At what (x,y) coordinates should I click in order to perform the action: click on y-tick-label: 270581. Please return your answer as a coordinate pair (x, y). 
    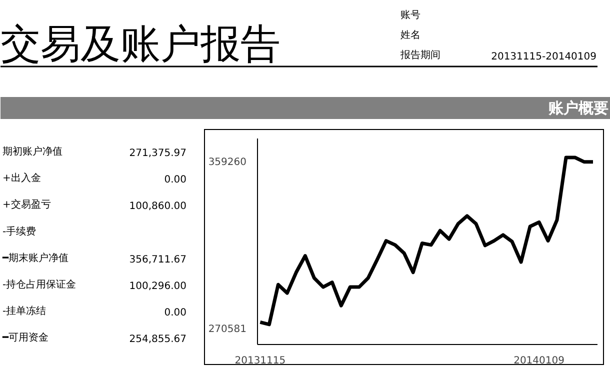
    Looking at the image, I should click on (227, 329).